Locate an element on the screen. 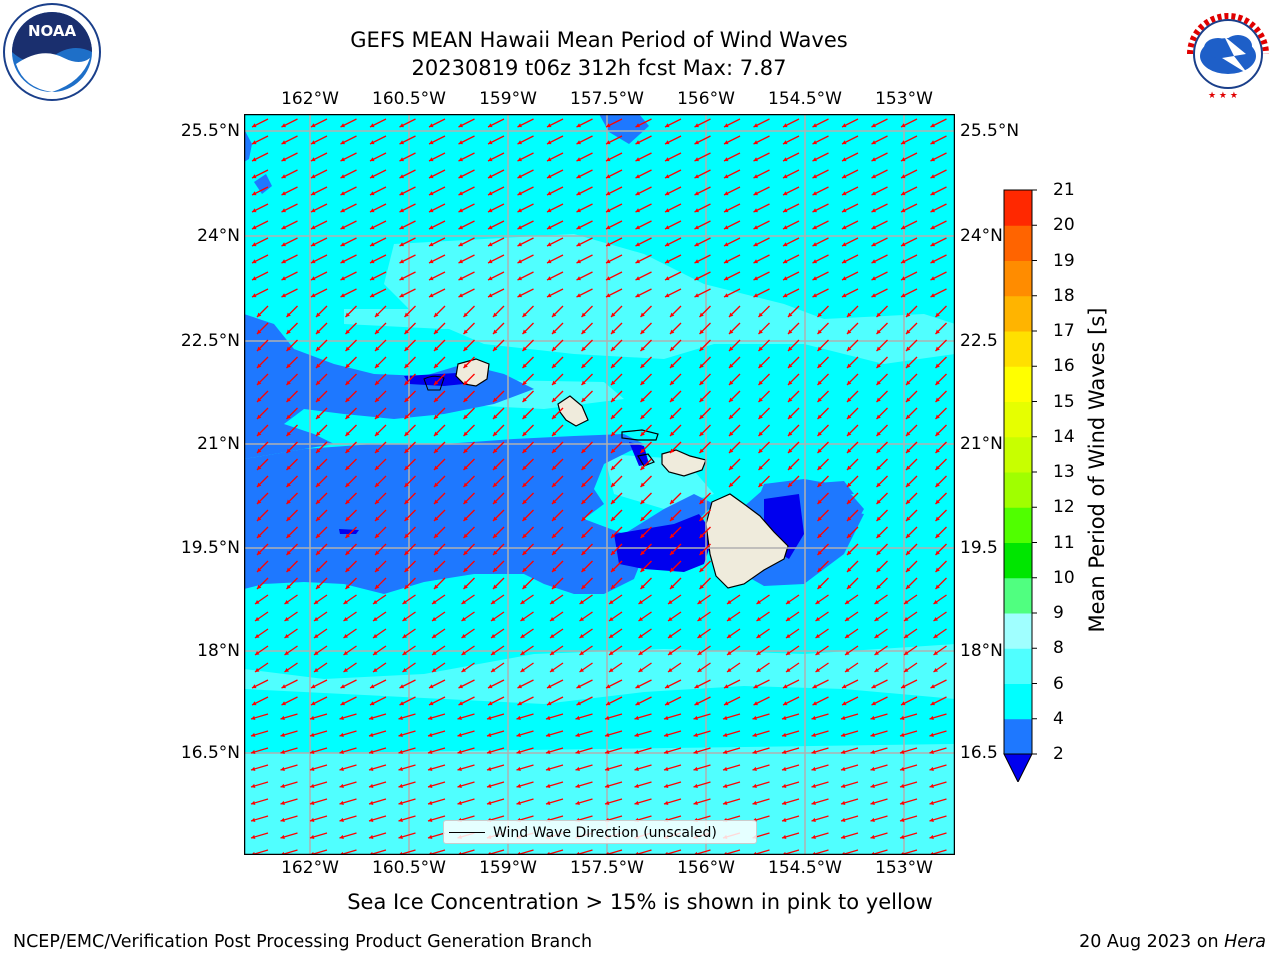 Image resolution: width=1280 pixels, height=960 pixels. colorbar-tick-label: 10 is located at coordinates (1064, 577).